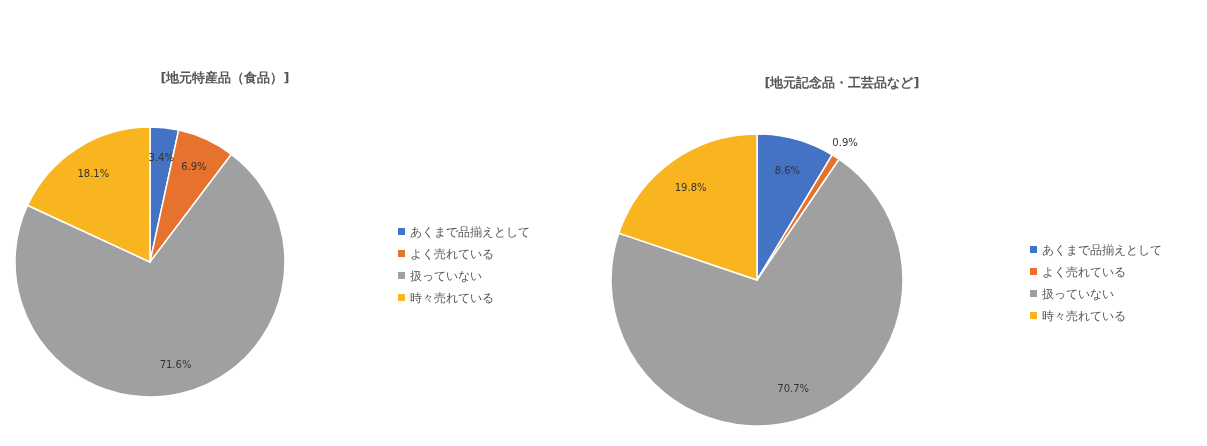 This screenshot has width=1207, height=446. Describe the element at coordinates (194, 167) in the screenshot. I see `data-label: 6.9%` at that location.